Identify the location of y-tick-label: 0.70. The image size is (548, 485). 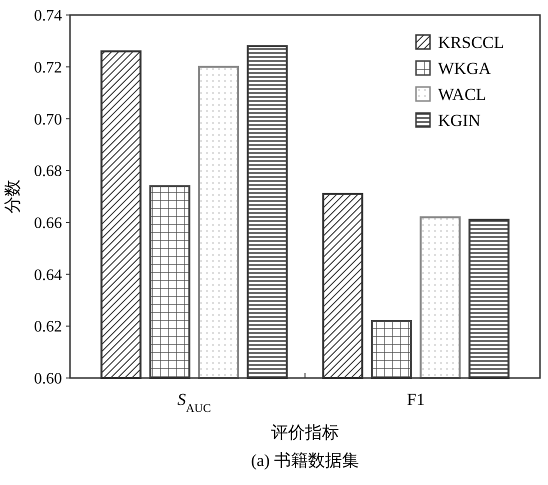
(48, 119).